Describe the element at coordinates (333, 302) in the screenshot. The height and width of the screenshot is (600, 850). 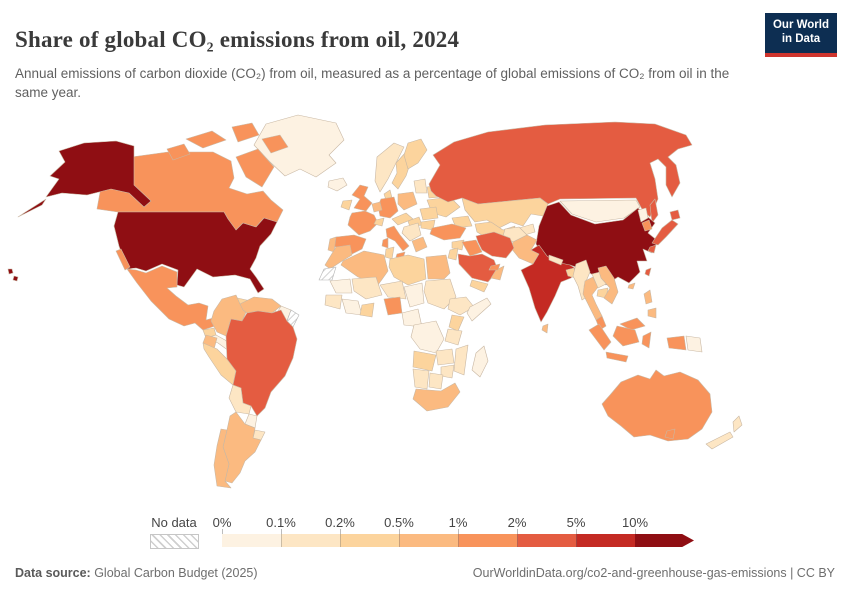
I see `country-senegal-guinea` at that location.